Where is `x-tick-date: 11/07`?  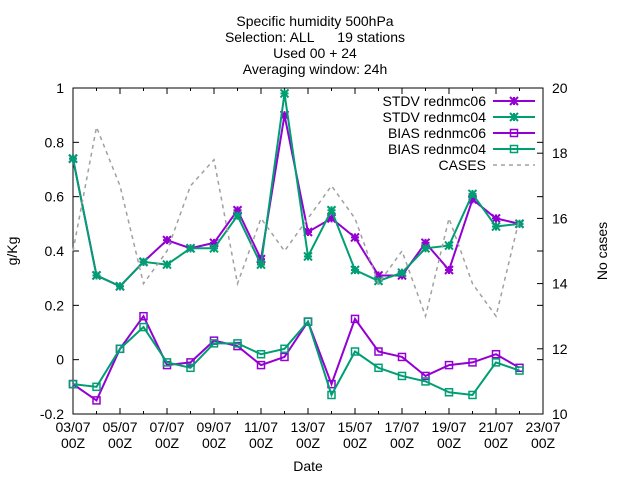 x-tick-date: 11/07 is located at coordinates (261, 427).